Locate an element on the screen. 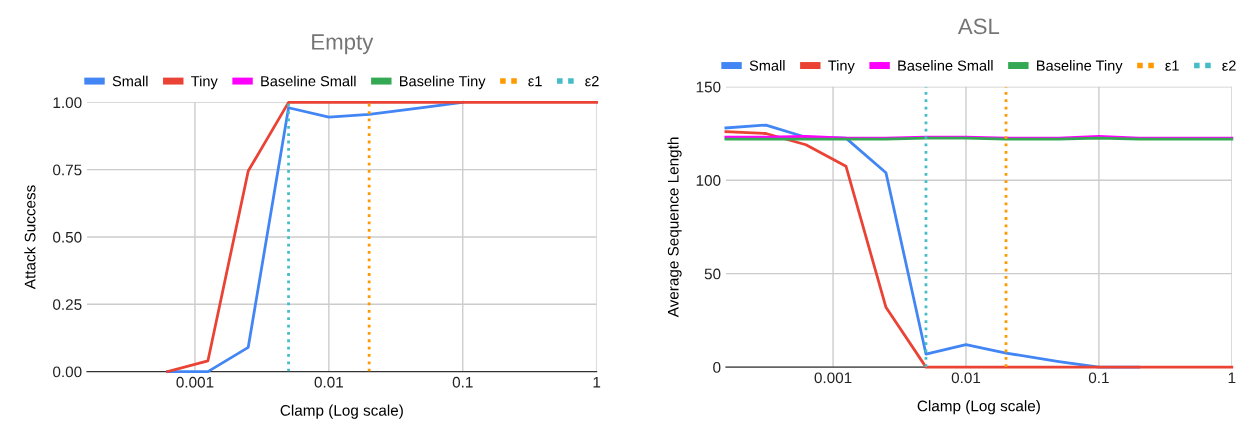 This screenshot has height=445, width=1243. y-tick-label: 100 is located at coordinates (708, 180).